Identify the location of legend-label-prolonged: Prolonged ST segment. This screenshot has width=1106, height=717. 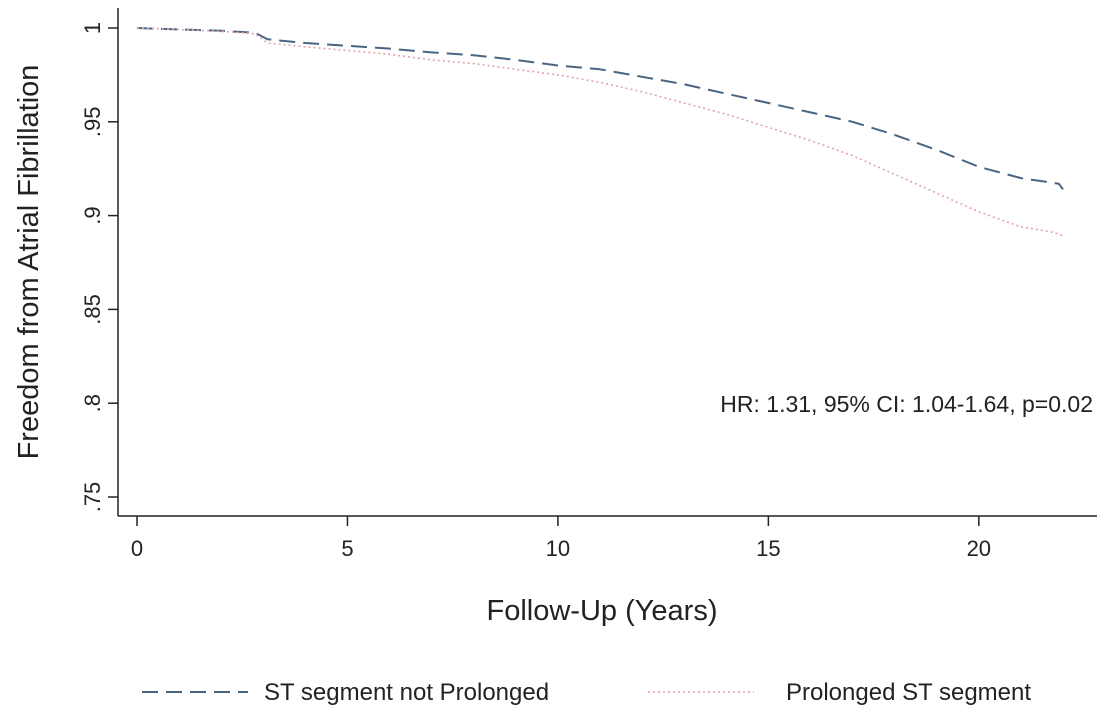
(908, 692).